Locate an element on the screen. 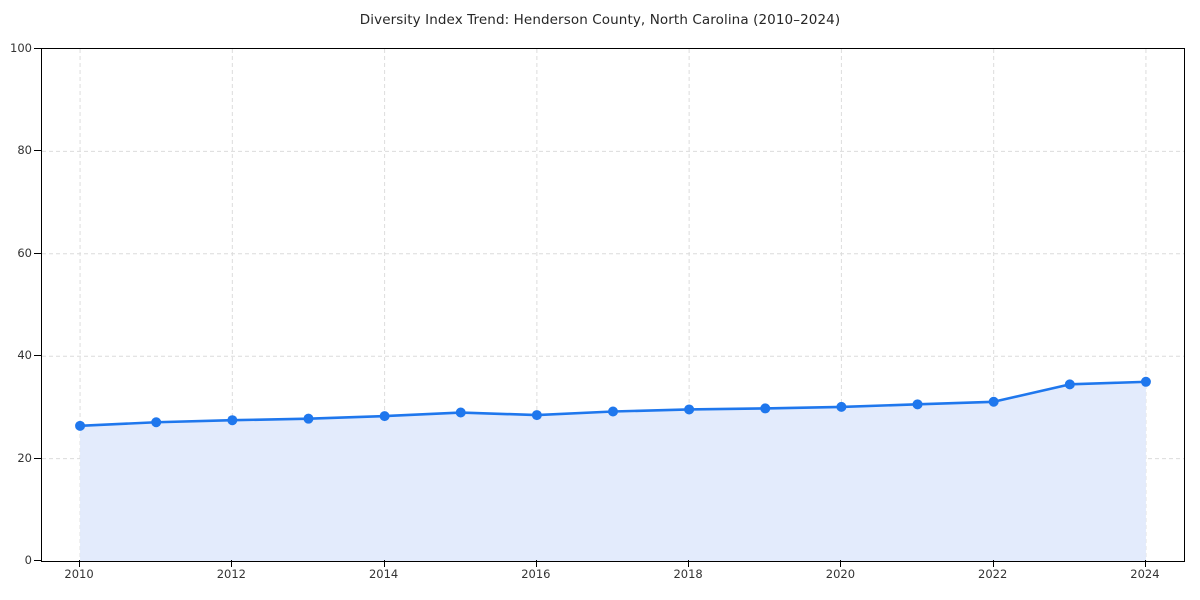 This screenshot has height=600, width=1200. x-tick-label: 2024 is located at coordinates (1145, 574).